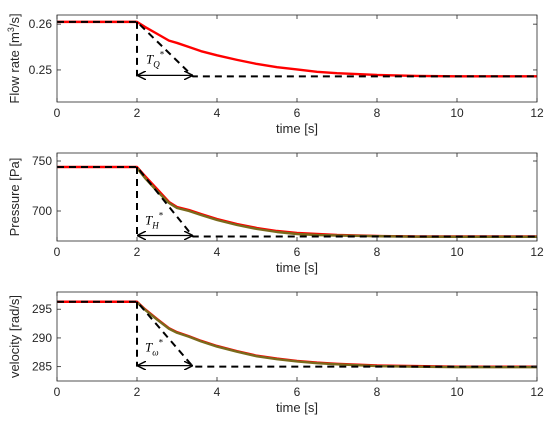  Describe the element at coordinates (42, 338) in the screenshot. I see `y-tick-label: 290` at that location.